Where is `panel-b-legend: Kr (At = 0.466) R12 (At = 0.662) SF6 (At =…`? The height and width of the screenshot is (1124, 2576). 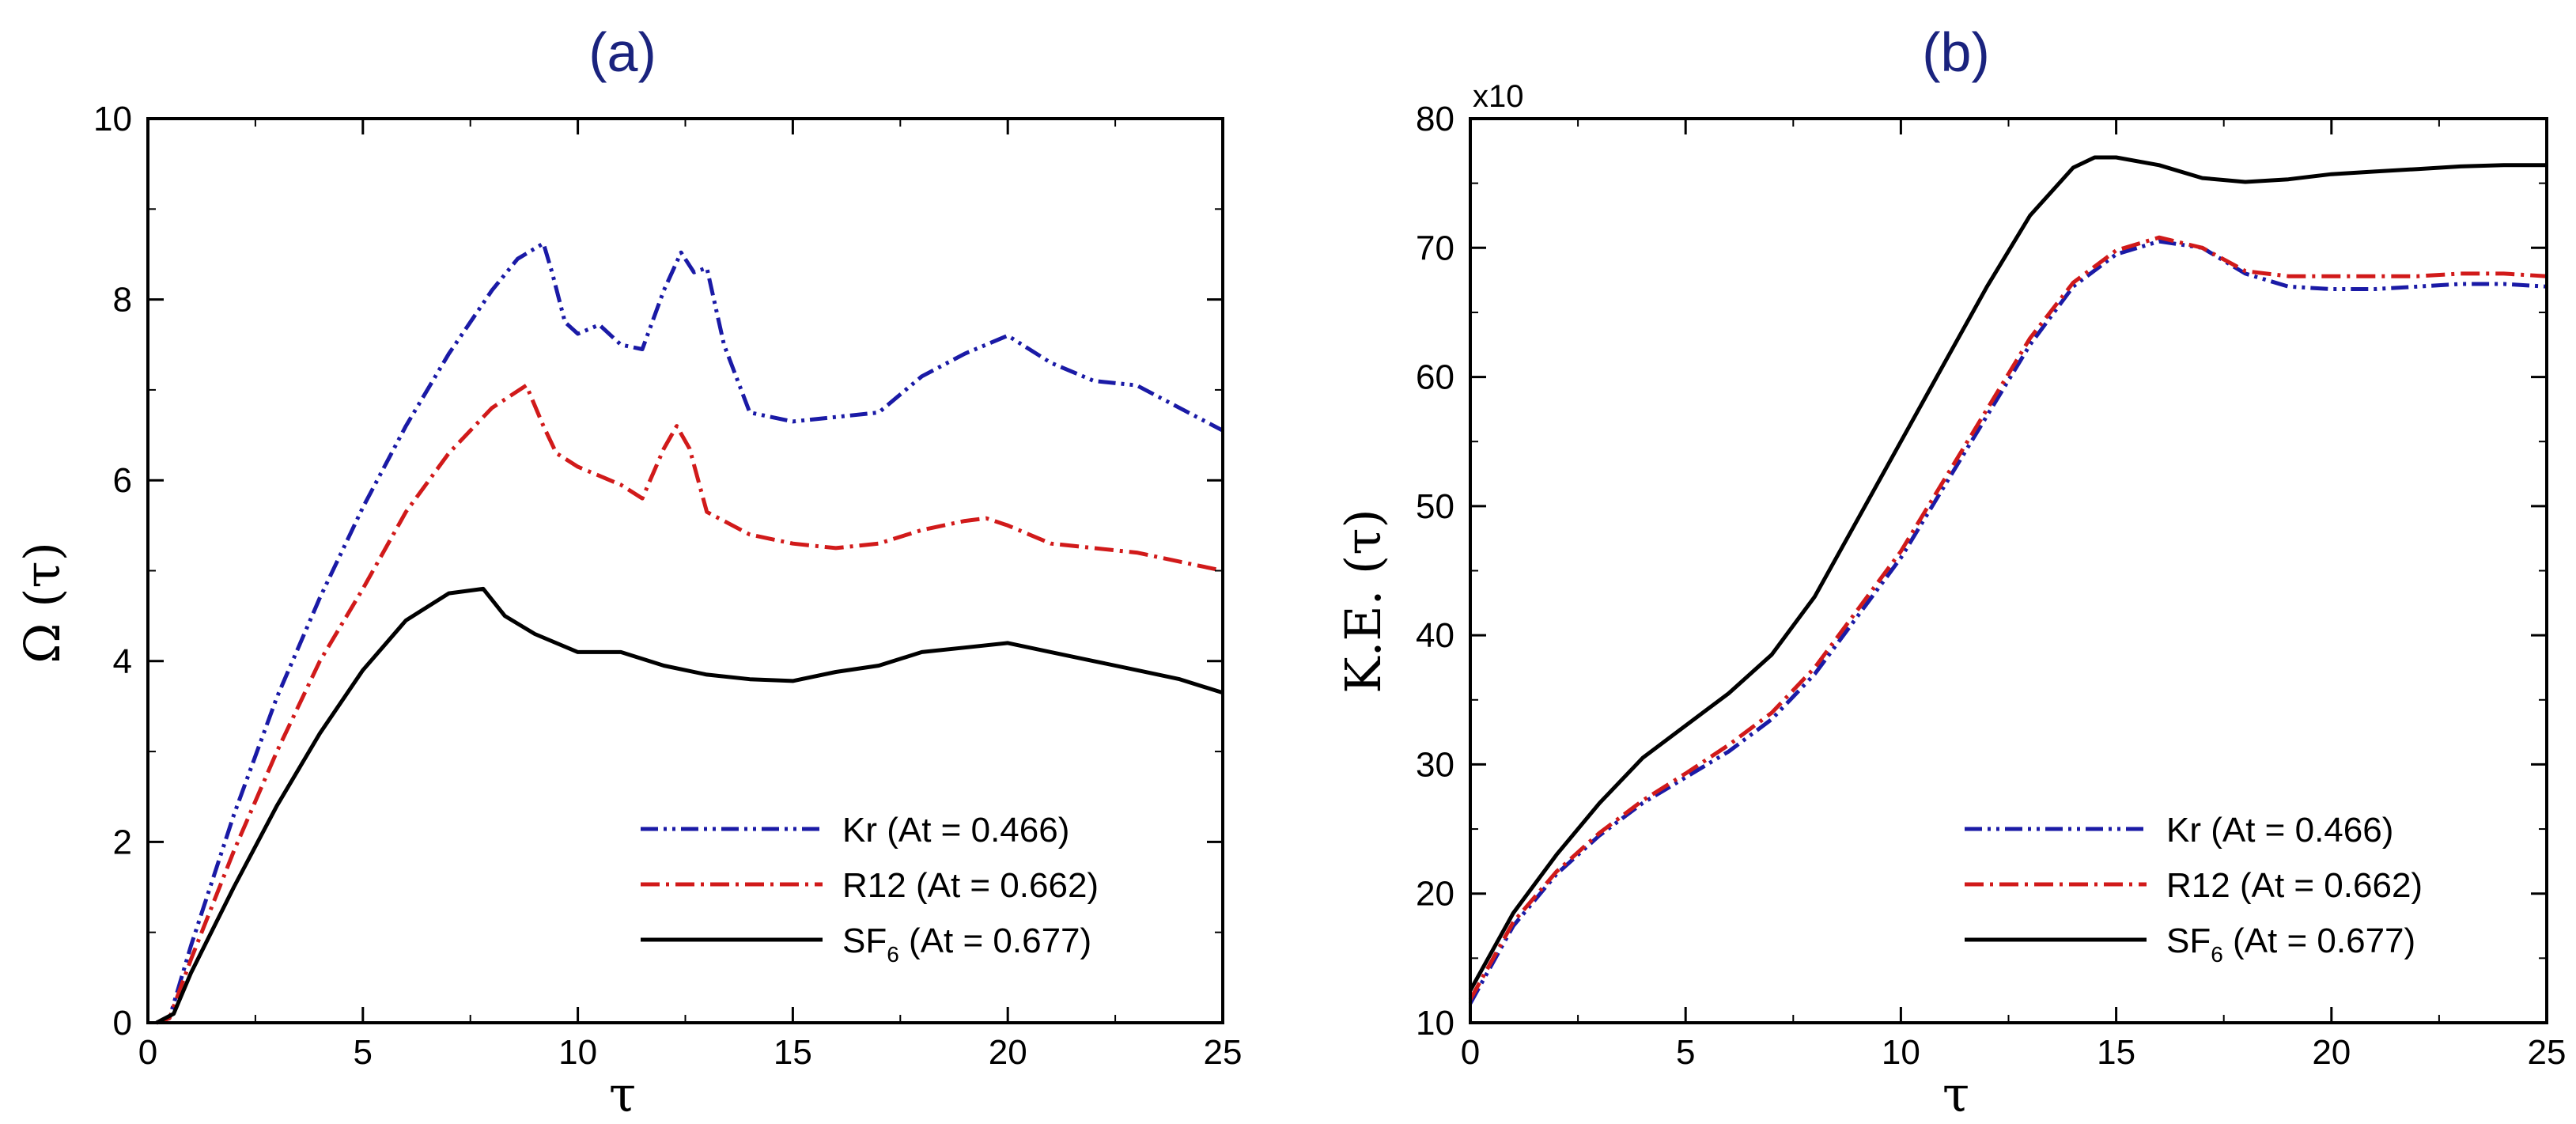
panel-b-legend: Kr (At = 0.466) R12 (At = 0.662) SF6 (At =… is located at coordinates (2194, 889).